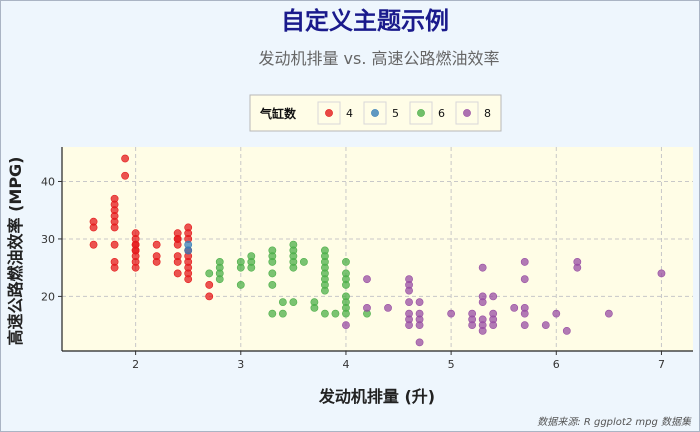 Image resolution: width=700 pixels, height=432 pixels. I want to click on x-tick-label: 3, so click(240, 364).